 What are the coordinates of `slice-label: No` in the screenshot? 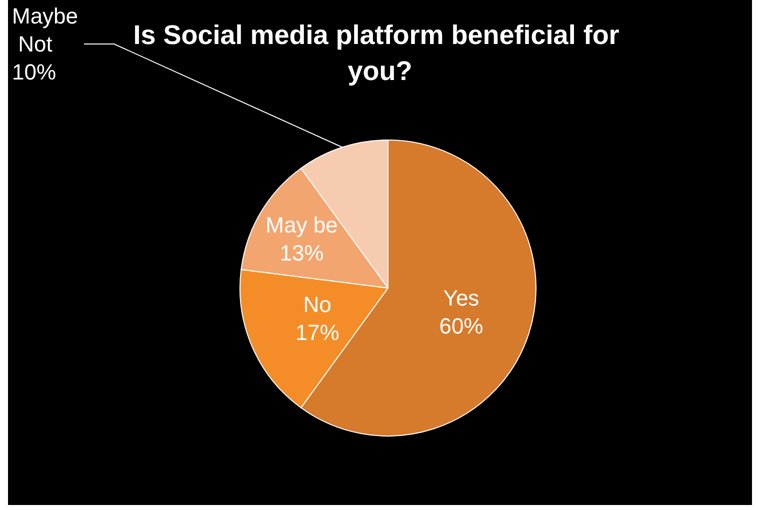 It's located at (317, 305).